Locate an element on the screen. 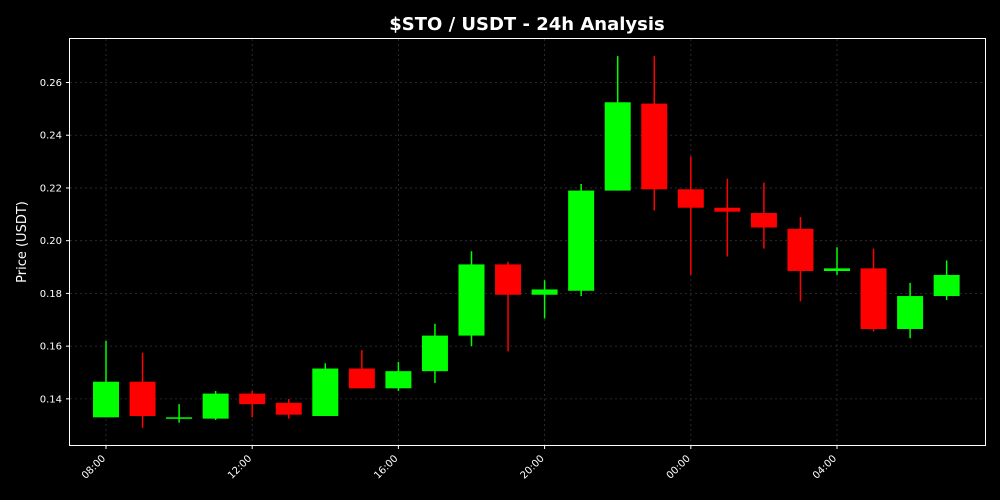  y-tick-label: 0.18 is located at coordinates (51, 294).